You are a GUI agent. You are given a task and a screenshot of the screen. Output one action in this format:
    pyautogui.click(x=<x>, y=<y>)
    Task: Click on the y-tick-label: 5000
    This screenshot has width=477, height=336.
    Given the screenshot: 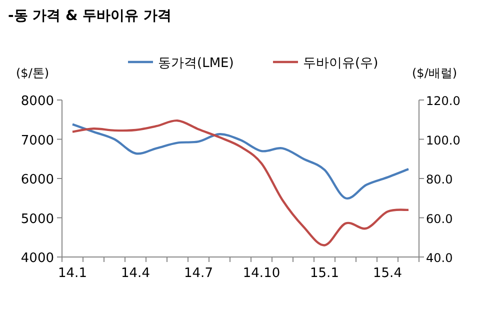 What is the action you would take?
    pyautogui.click(x=37, y=219)
    